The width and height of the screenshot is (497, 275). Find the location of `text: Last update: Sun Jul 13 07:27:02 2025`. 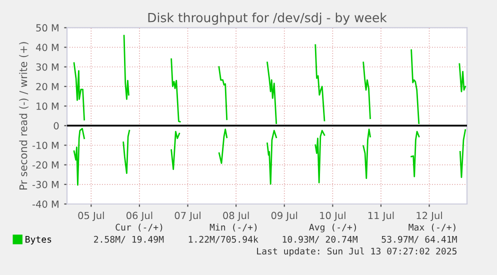

text: Last update: Sun Jul 13 07:27:02 2025 is located at coordinates (357, 252).